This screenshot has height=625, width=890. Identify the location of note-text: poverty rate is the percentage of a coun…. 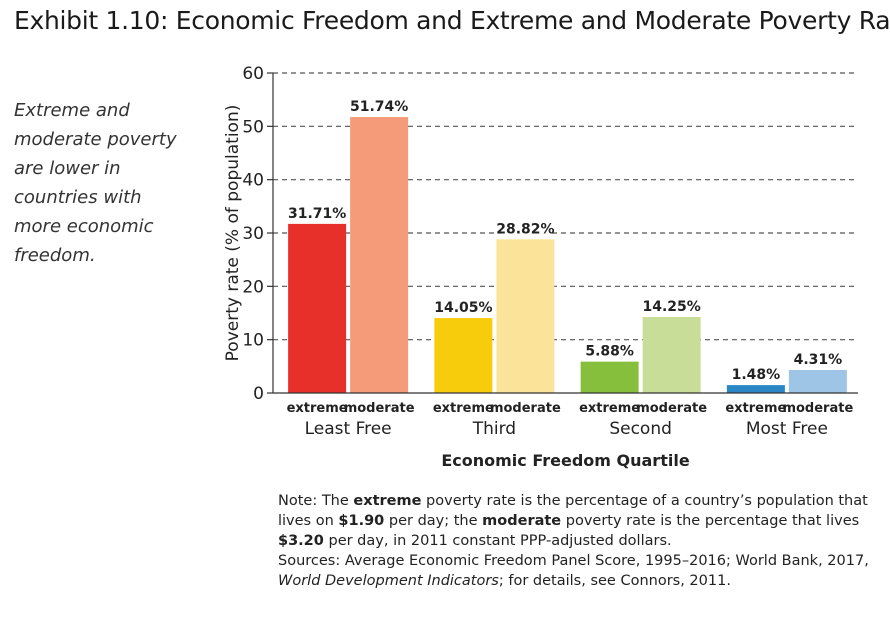
(573, 511).